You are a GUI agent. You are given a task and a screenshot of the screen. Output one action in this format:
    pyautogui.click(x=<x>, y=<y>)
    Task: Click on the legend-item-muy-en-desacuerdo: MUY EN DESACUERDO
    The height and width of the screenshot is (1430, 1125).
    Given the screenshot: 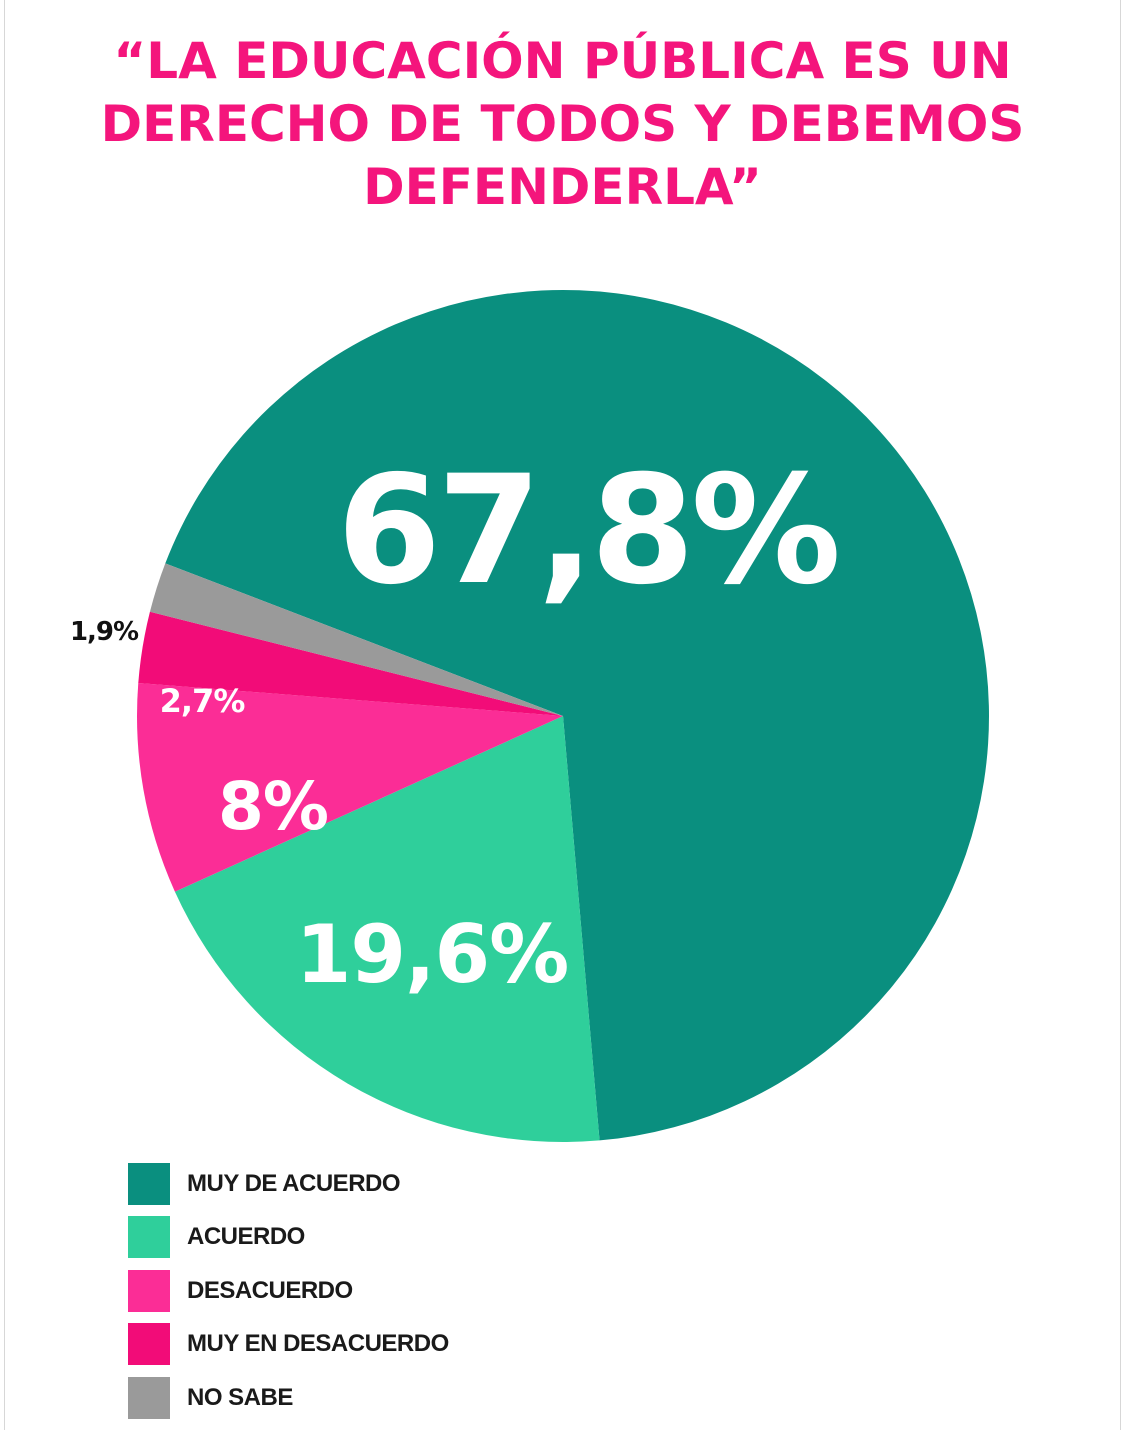 What is the action you would take?
    pyautogui.click(x=288, y=1345)
    